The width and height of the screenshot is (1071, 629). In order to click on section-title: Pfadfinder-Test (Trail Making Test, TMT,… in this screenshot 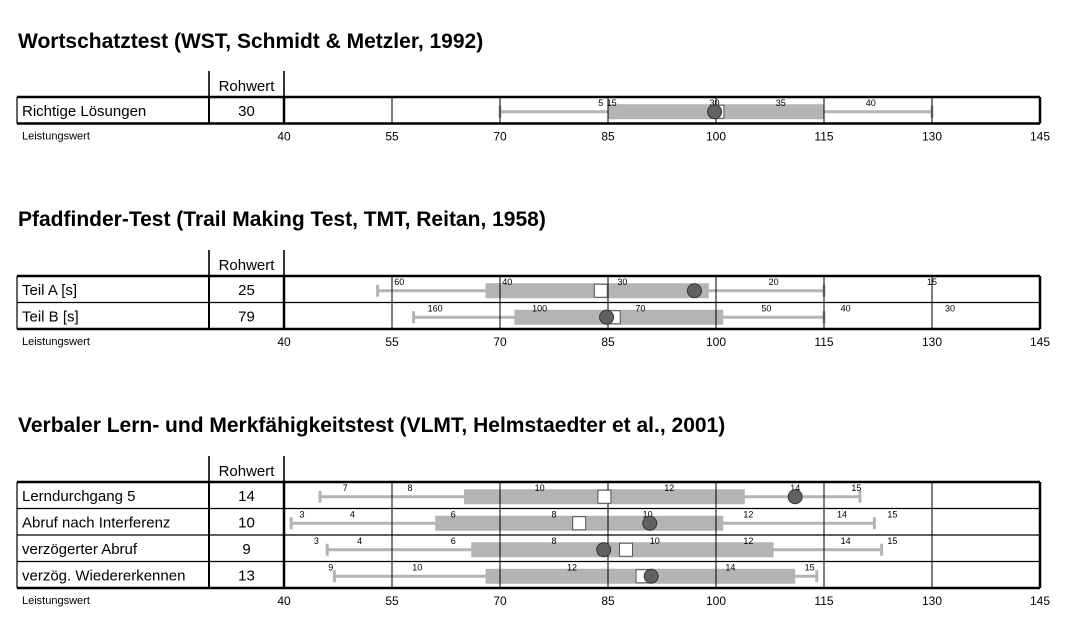, I will do `click(282, 219)`.